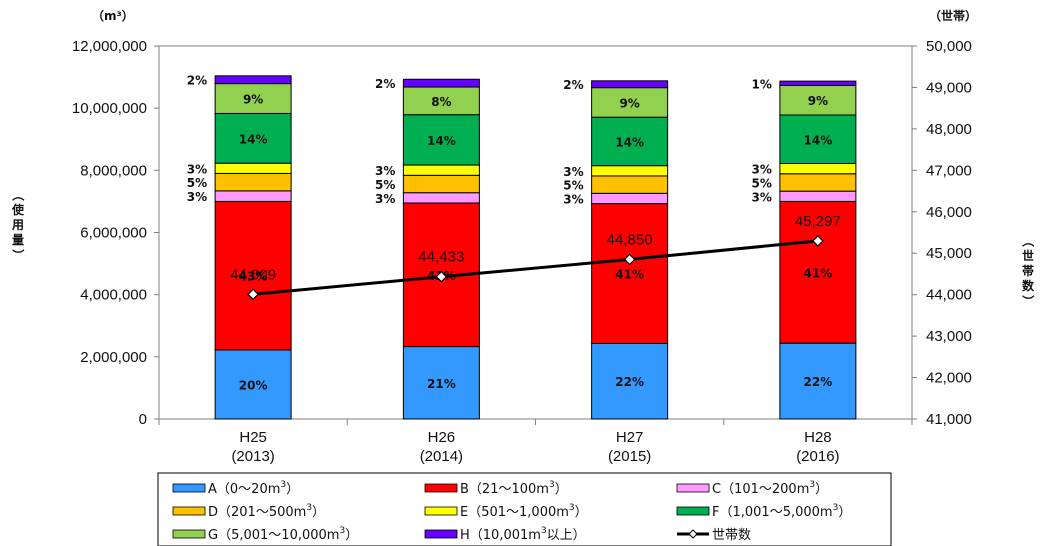  I want to click on left-axis-label: （使用量 ）, so click(18, 225).